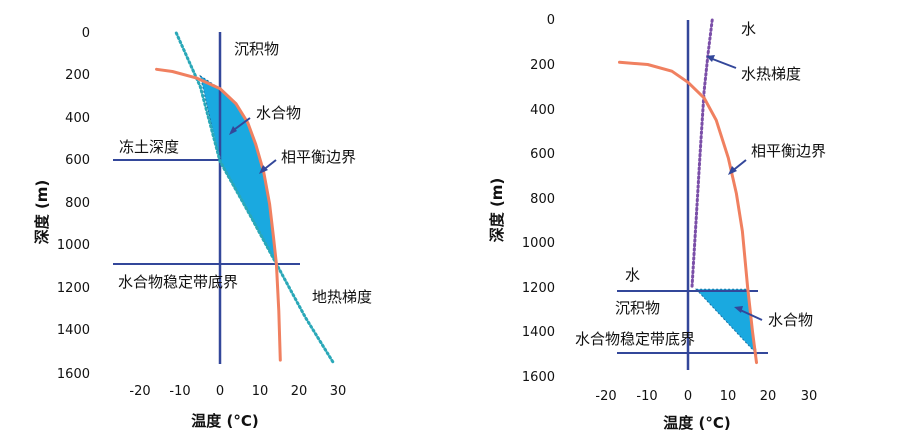 This screenshot has width=900, height=443. What do you see at coordinates (702, 153) in the screenshot?
I see `water-gradient-line` at bounding box center [702, 153].